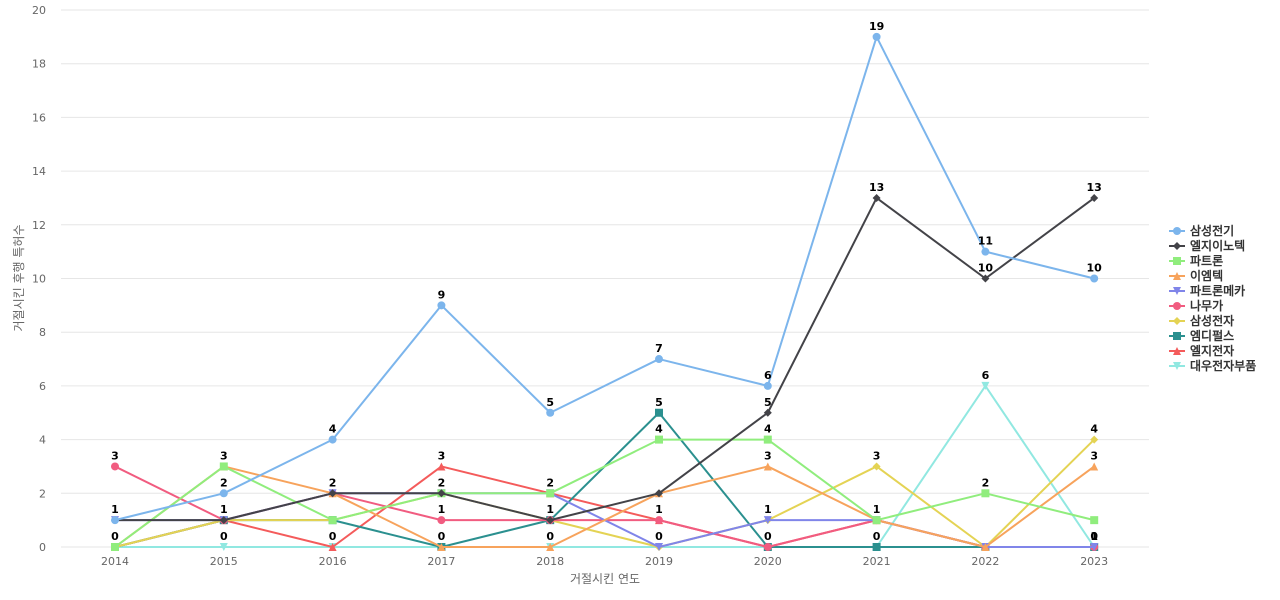 This screenshot has width=1280, height=600. I want to click on legend-item: 삼성전기, so click(1201, 230).